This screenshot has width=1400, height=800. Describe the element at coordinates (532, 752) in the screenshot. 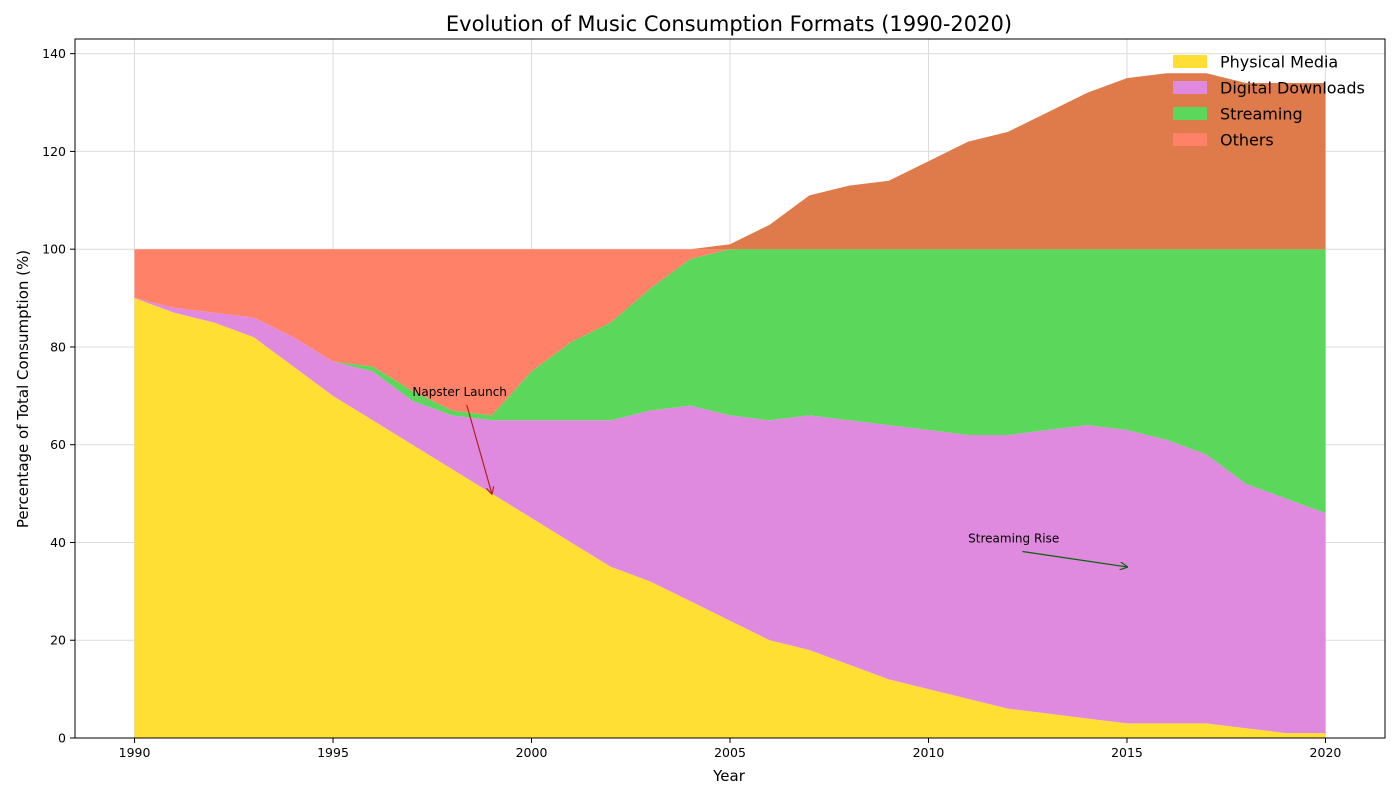

I see `x-tick-label: 2000` at that location.